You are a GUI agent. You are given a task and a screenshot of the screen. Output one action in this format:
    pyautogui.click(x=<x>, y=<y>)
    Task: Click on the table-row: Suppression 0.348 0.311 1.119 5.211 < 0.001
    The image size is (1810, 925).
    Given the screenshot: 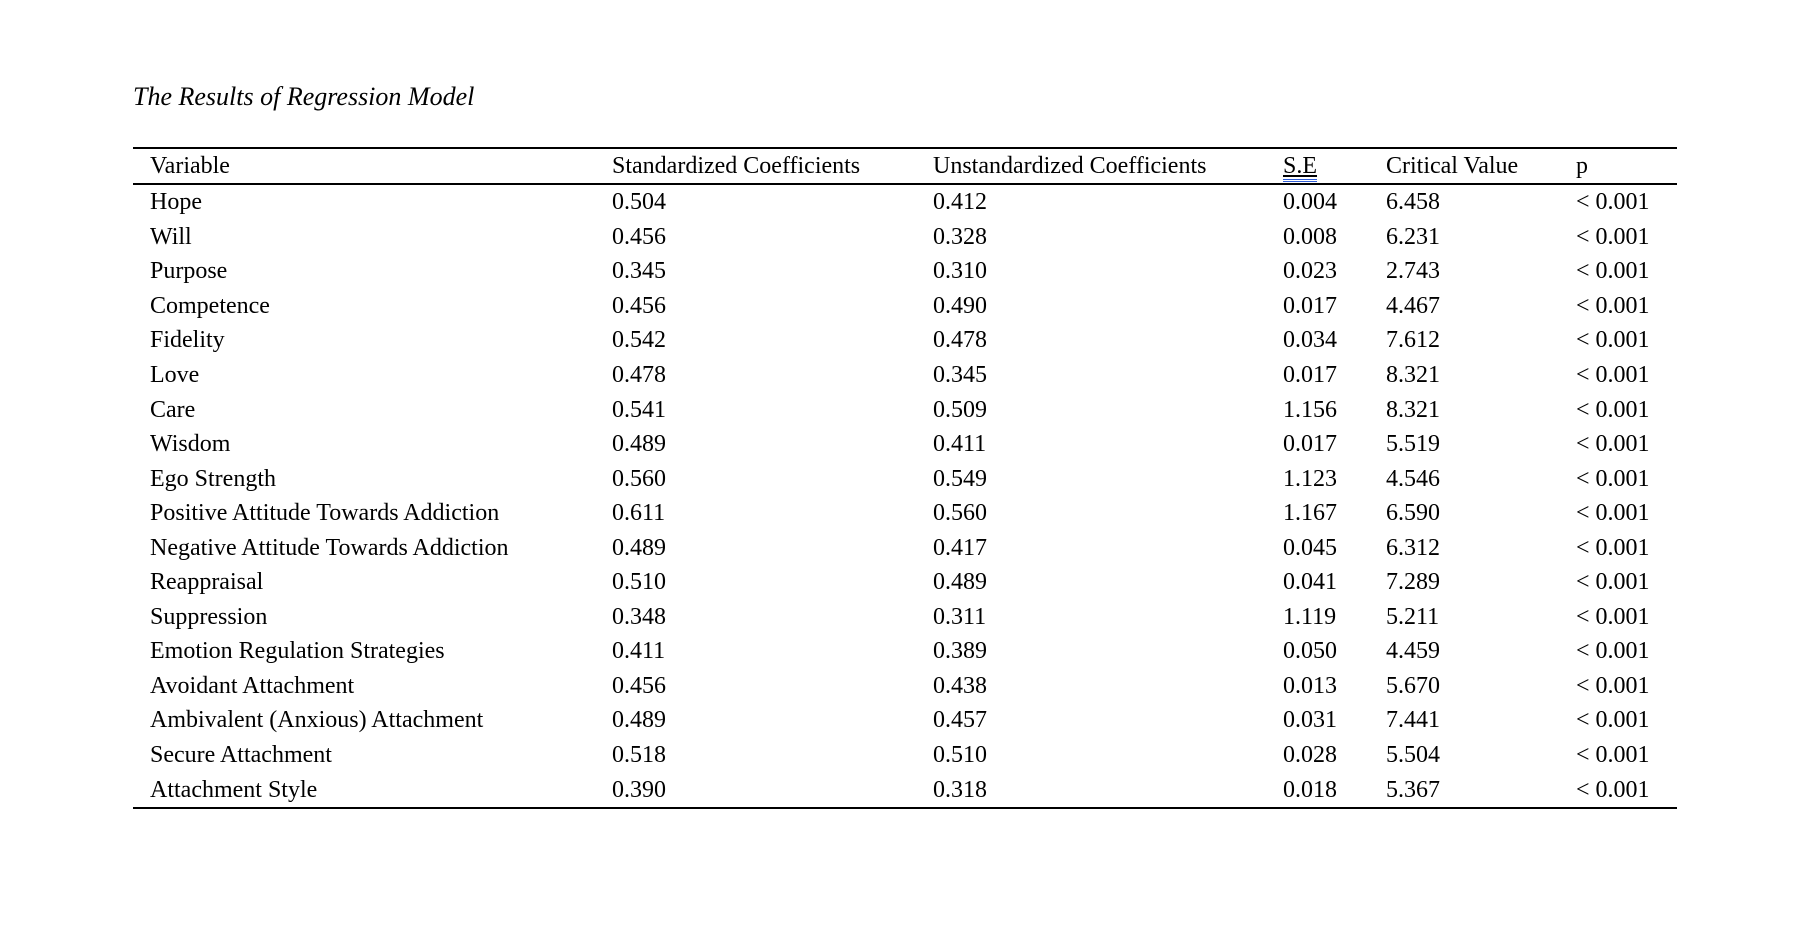 What is the action you would take?
    pyautogui.click(x=905, y=617)
    